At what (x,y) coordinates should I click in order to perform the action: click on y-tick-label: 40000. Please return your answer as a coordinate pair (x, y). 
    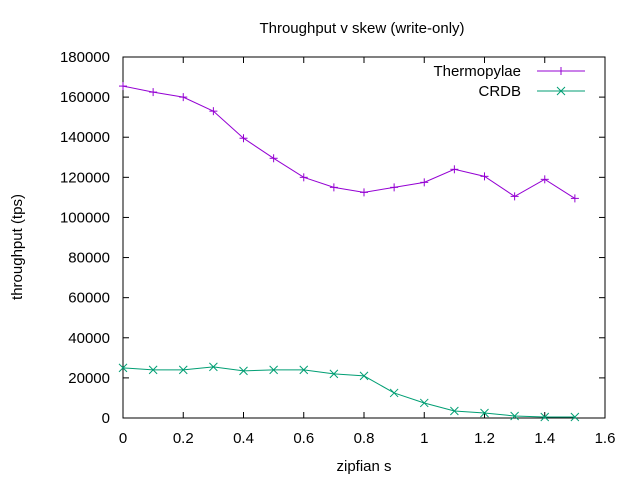
    Looking at the image, I should click on (89, 338).